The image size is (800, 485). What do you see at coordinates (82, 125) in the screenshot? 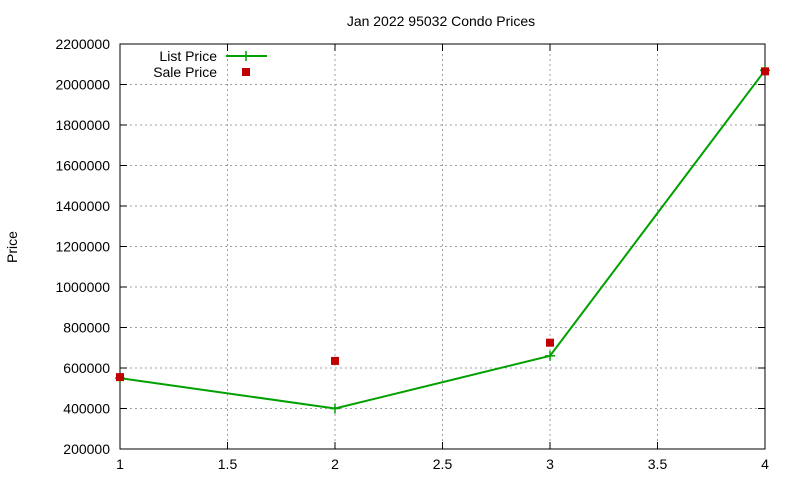
I see `y-tick-label: 1800000` at bounding box center [82, 125].